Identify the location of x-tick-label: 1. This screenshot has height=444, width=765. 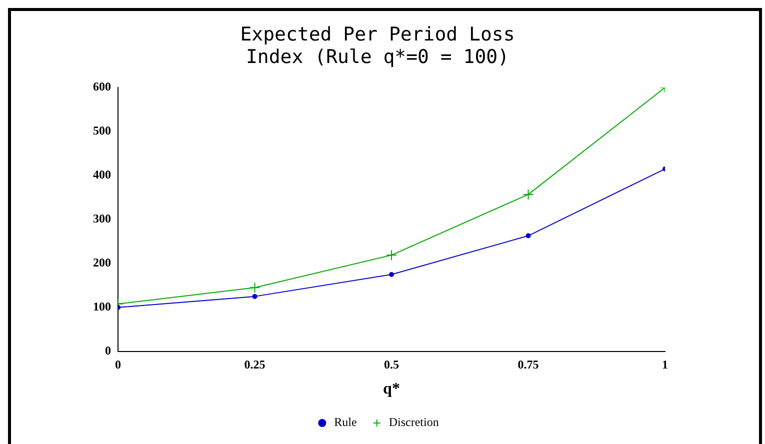
(665, 365).